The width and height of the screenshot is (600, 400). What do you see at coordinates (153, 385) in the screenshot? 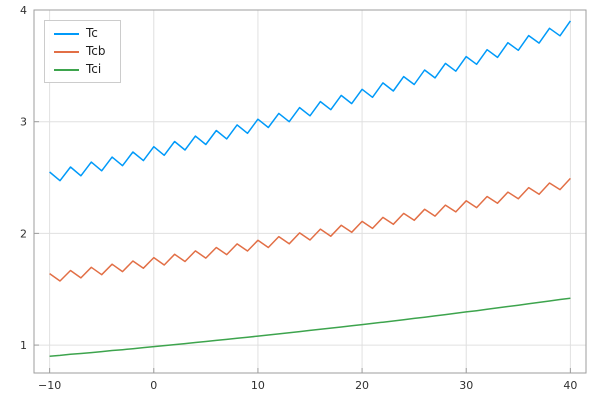
I see `x-tick-label: 0` at bounding box center [153, 385].